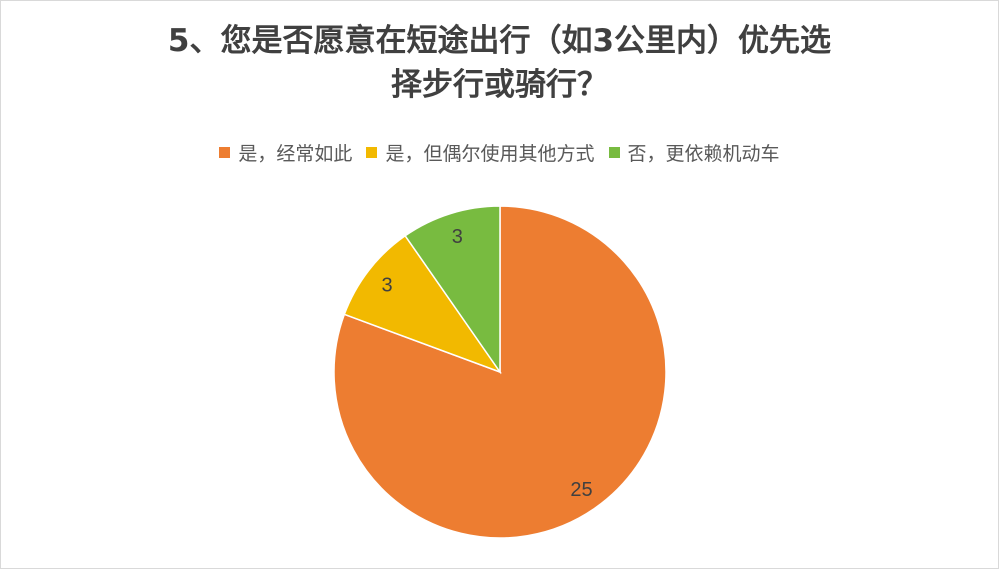 Image resolution: width=999 pixels, height=569 pixels. Describe the element at coordinates (581, 490) in the screenshot. I see `data-label-1: 25` at that location.